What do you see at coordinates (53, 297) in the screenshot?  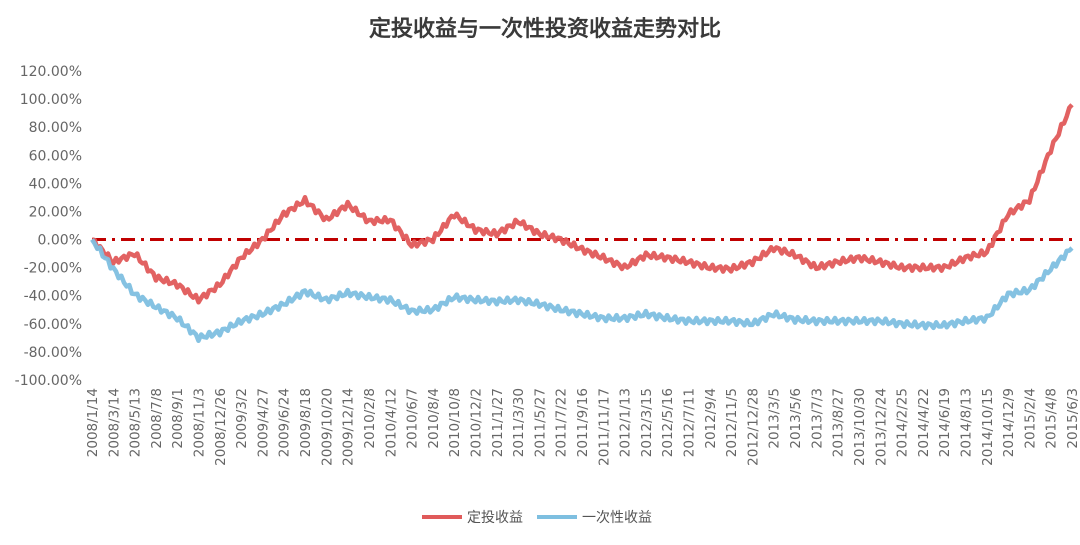 I see `y-tick-label: -40.00%` at bounding box center [53, 297].